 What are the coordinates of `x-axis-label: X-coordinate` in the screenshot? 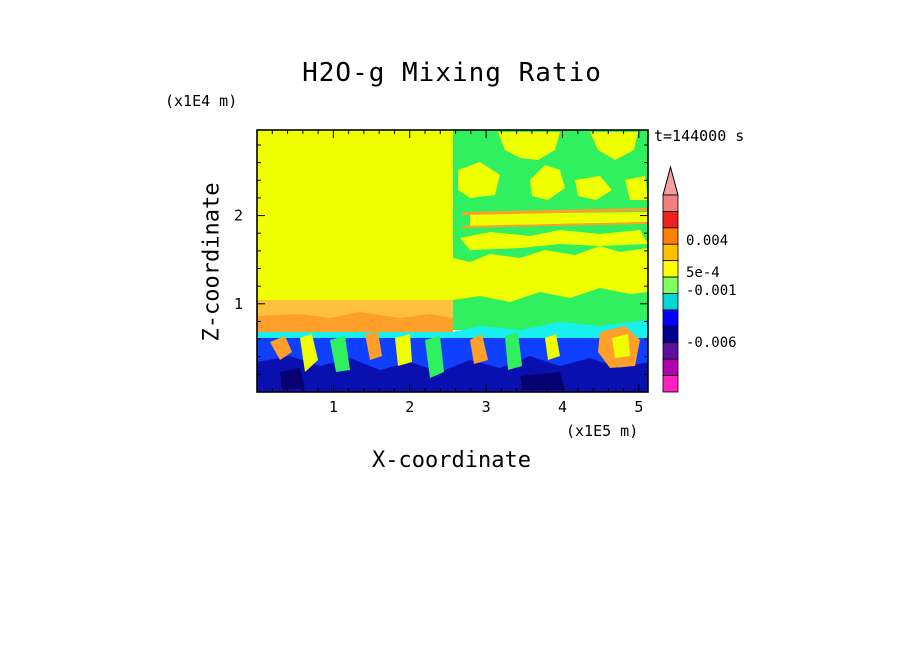 It's located at (451, 460).